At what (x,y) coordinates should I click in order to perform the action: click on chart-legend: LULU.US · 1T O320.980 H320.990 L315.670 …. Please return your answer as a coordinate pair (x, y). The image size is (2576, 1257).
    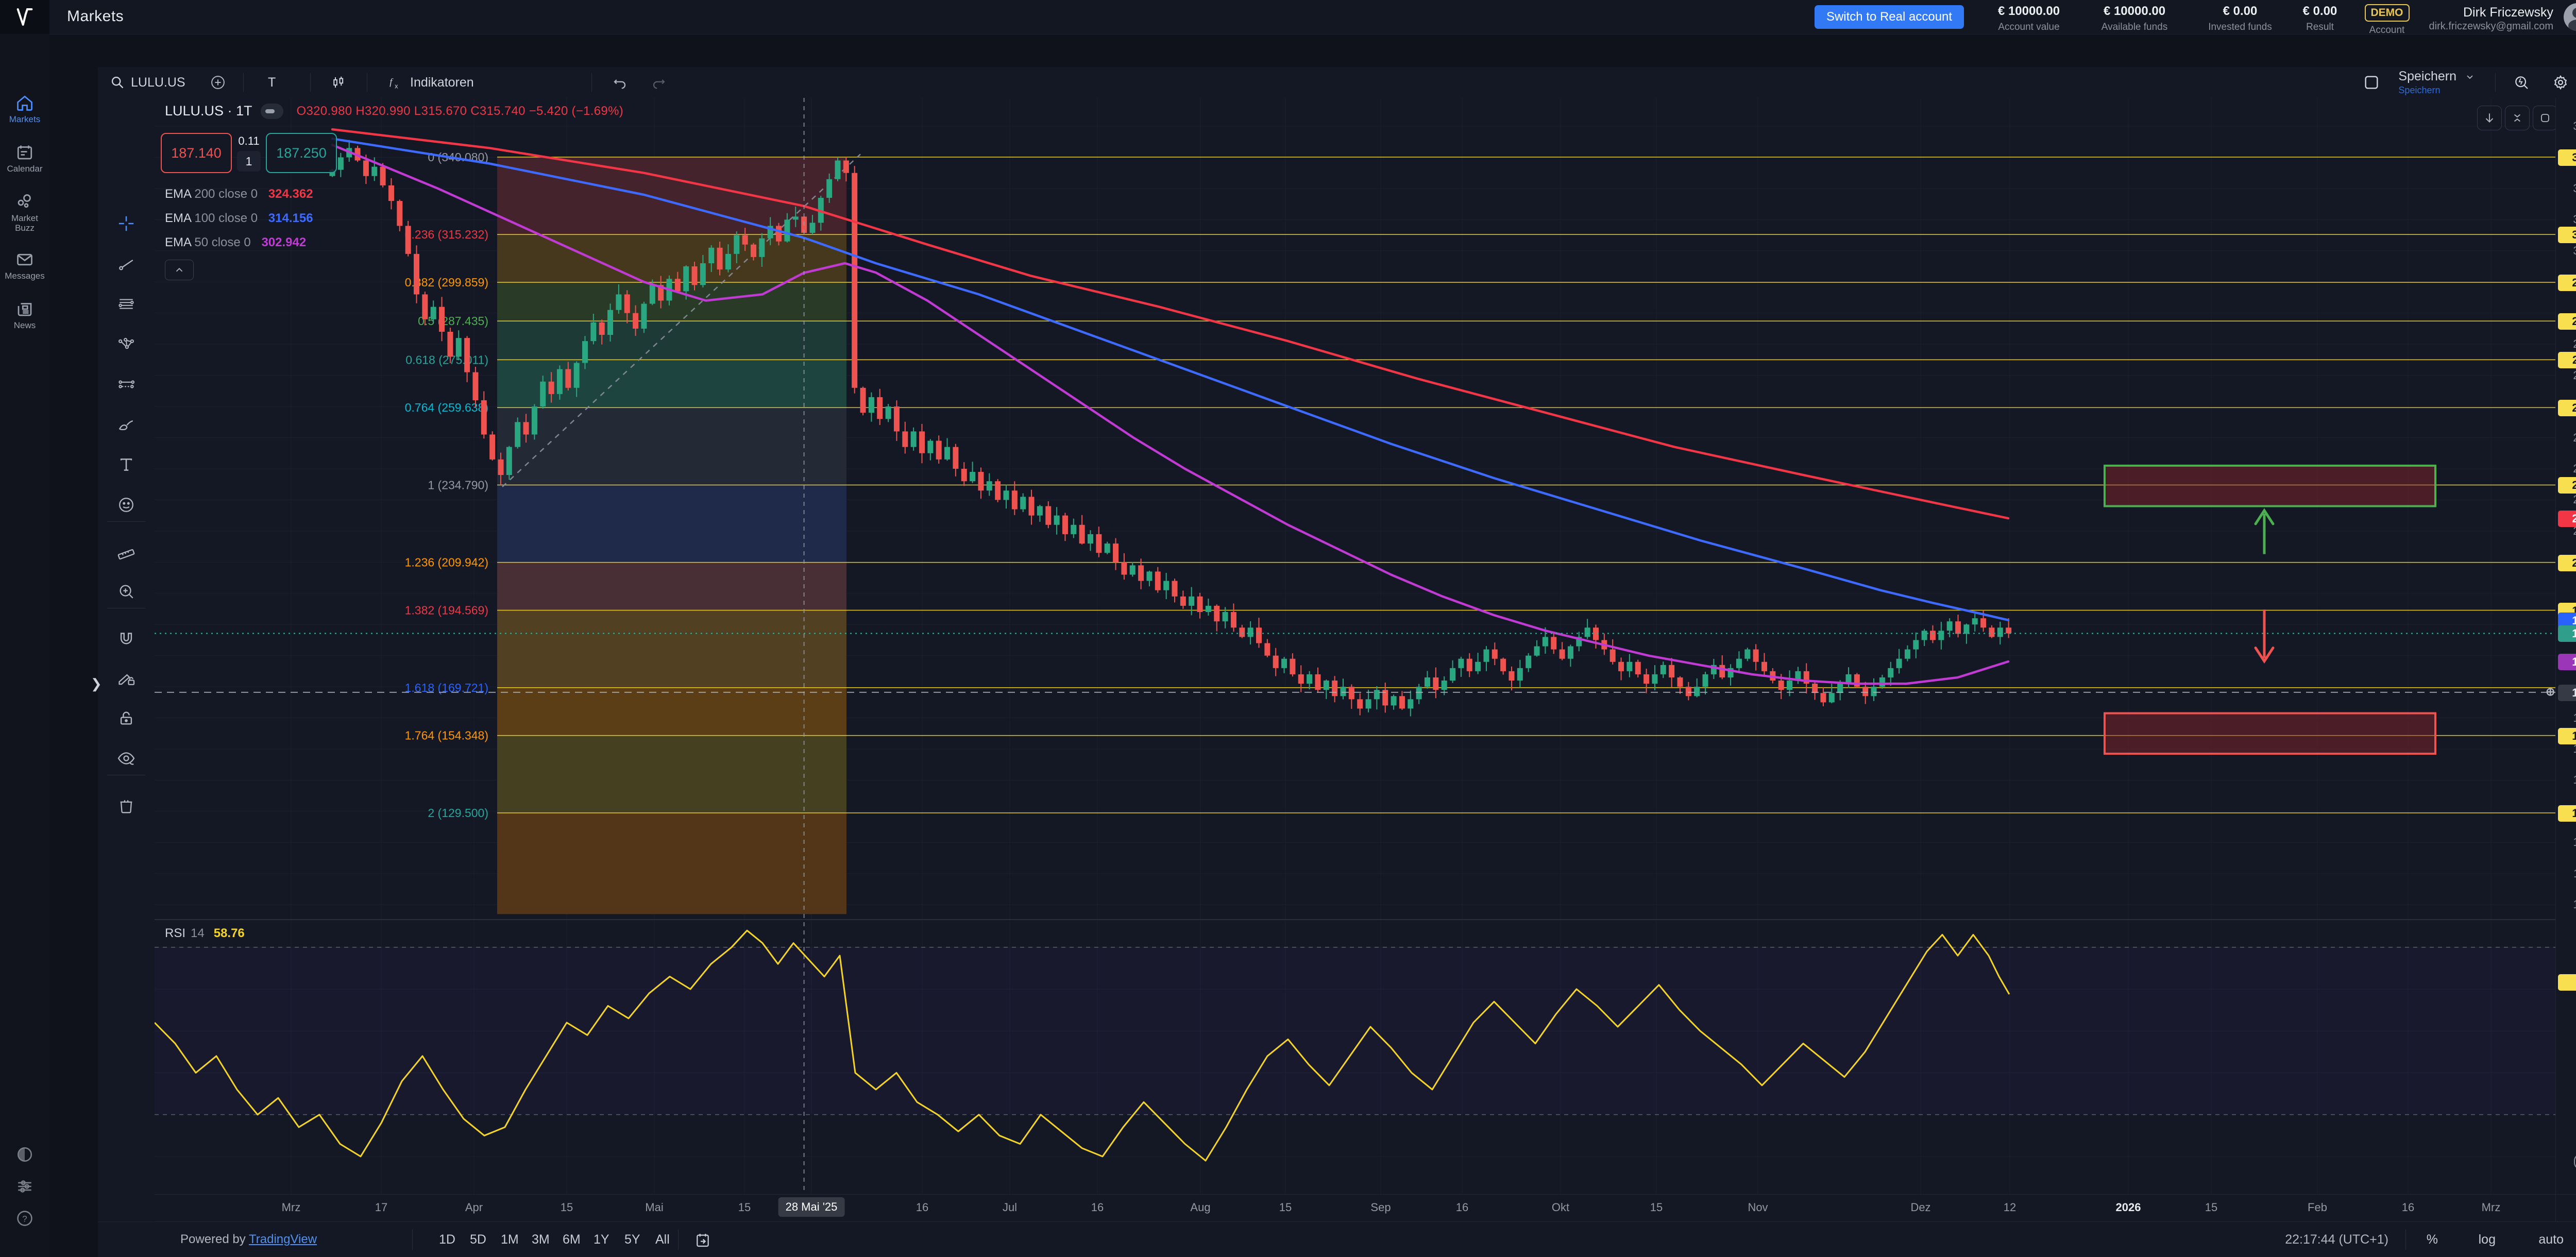
    Looking at the image, I should click on (394, 191).